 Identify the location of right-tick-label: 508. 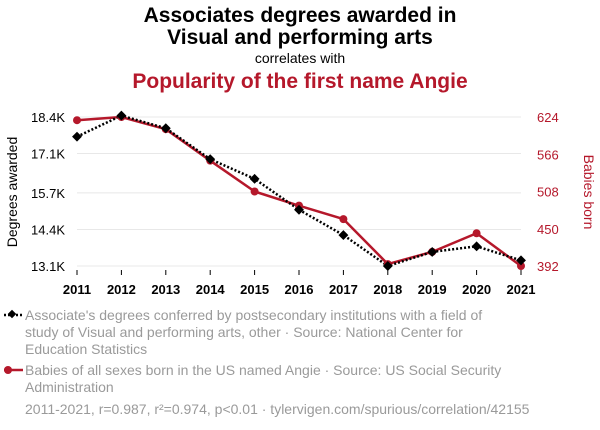
(548, 192).